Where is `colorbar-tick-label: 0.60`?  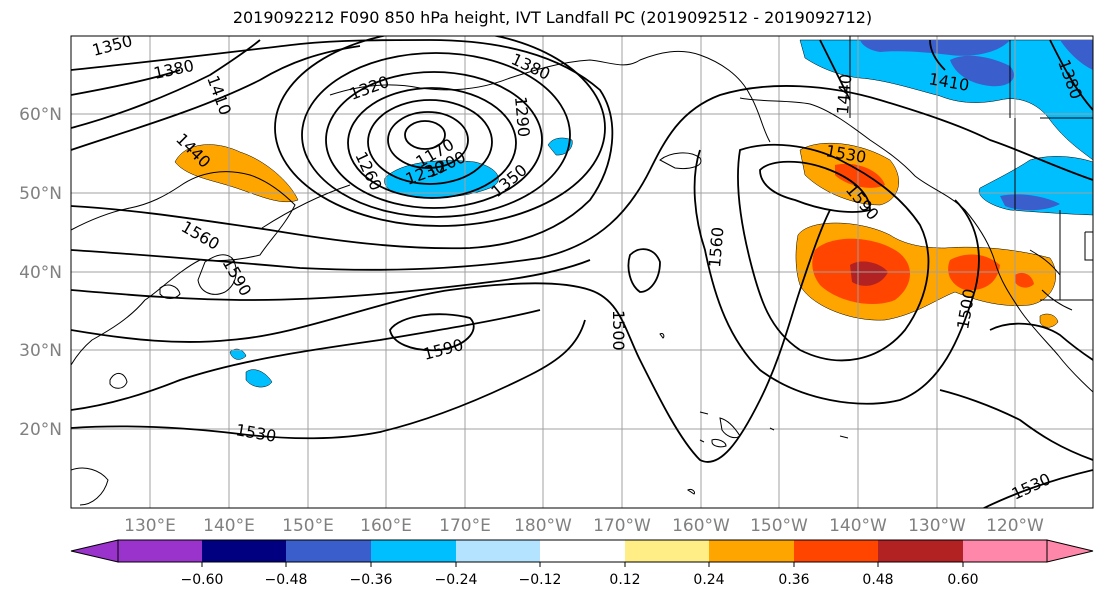
colorbar-tick-label: 0.60 is located at coordinates (962, 580).